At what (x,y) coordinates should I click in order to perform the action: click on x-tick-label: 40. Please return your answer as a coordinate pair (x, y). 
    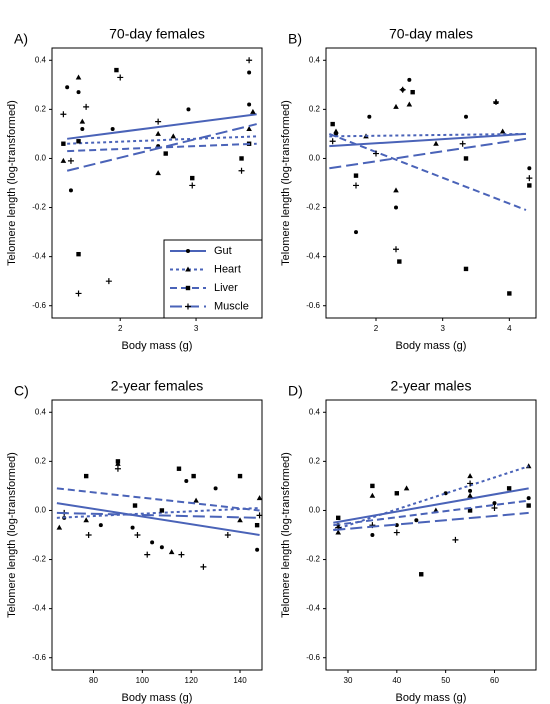
    Looking at the image, I should click on (396, 680).